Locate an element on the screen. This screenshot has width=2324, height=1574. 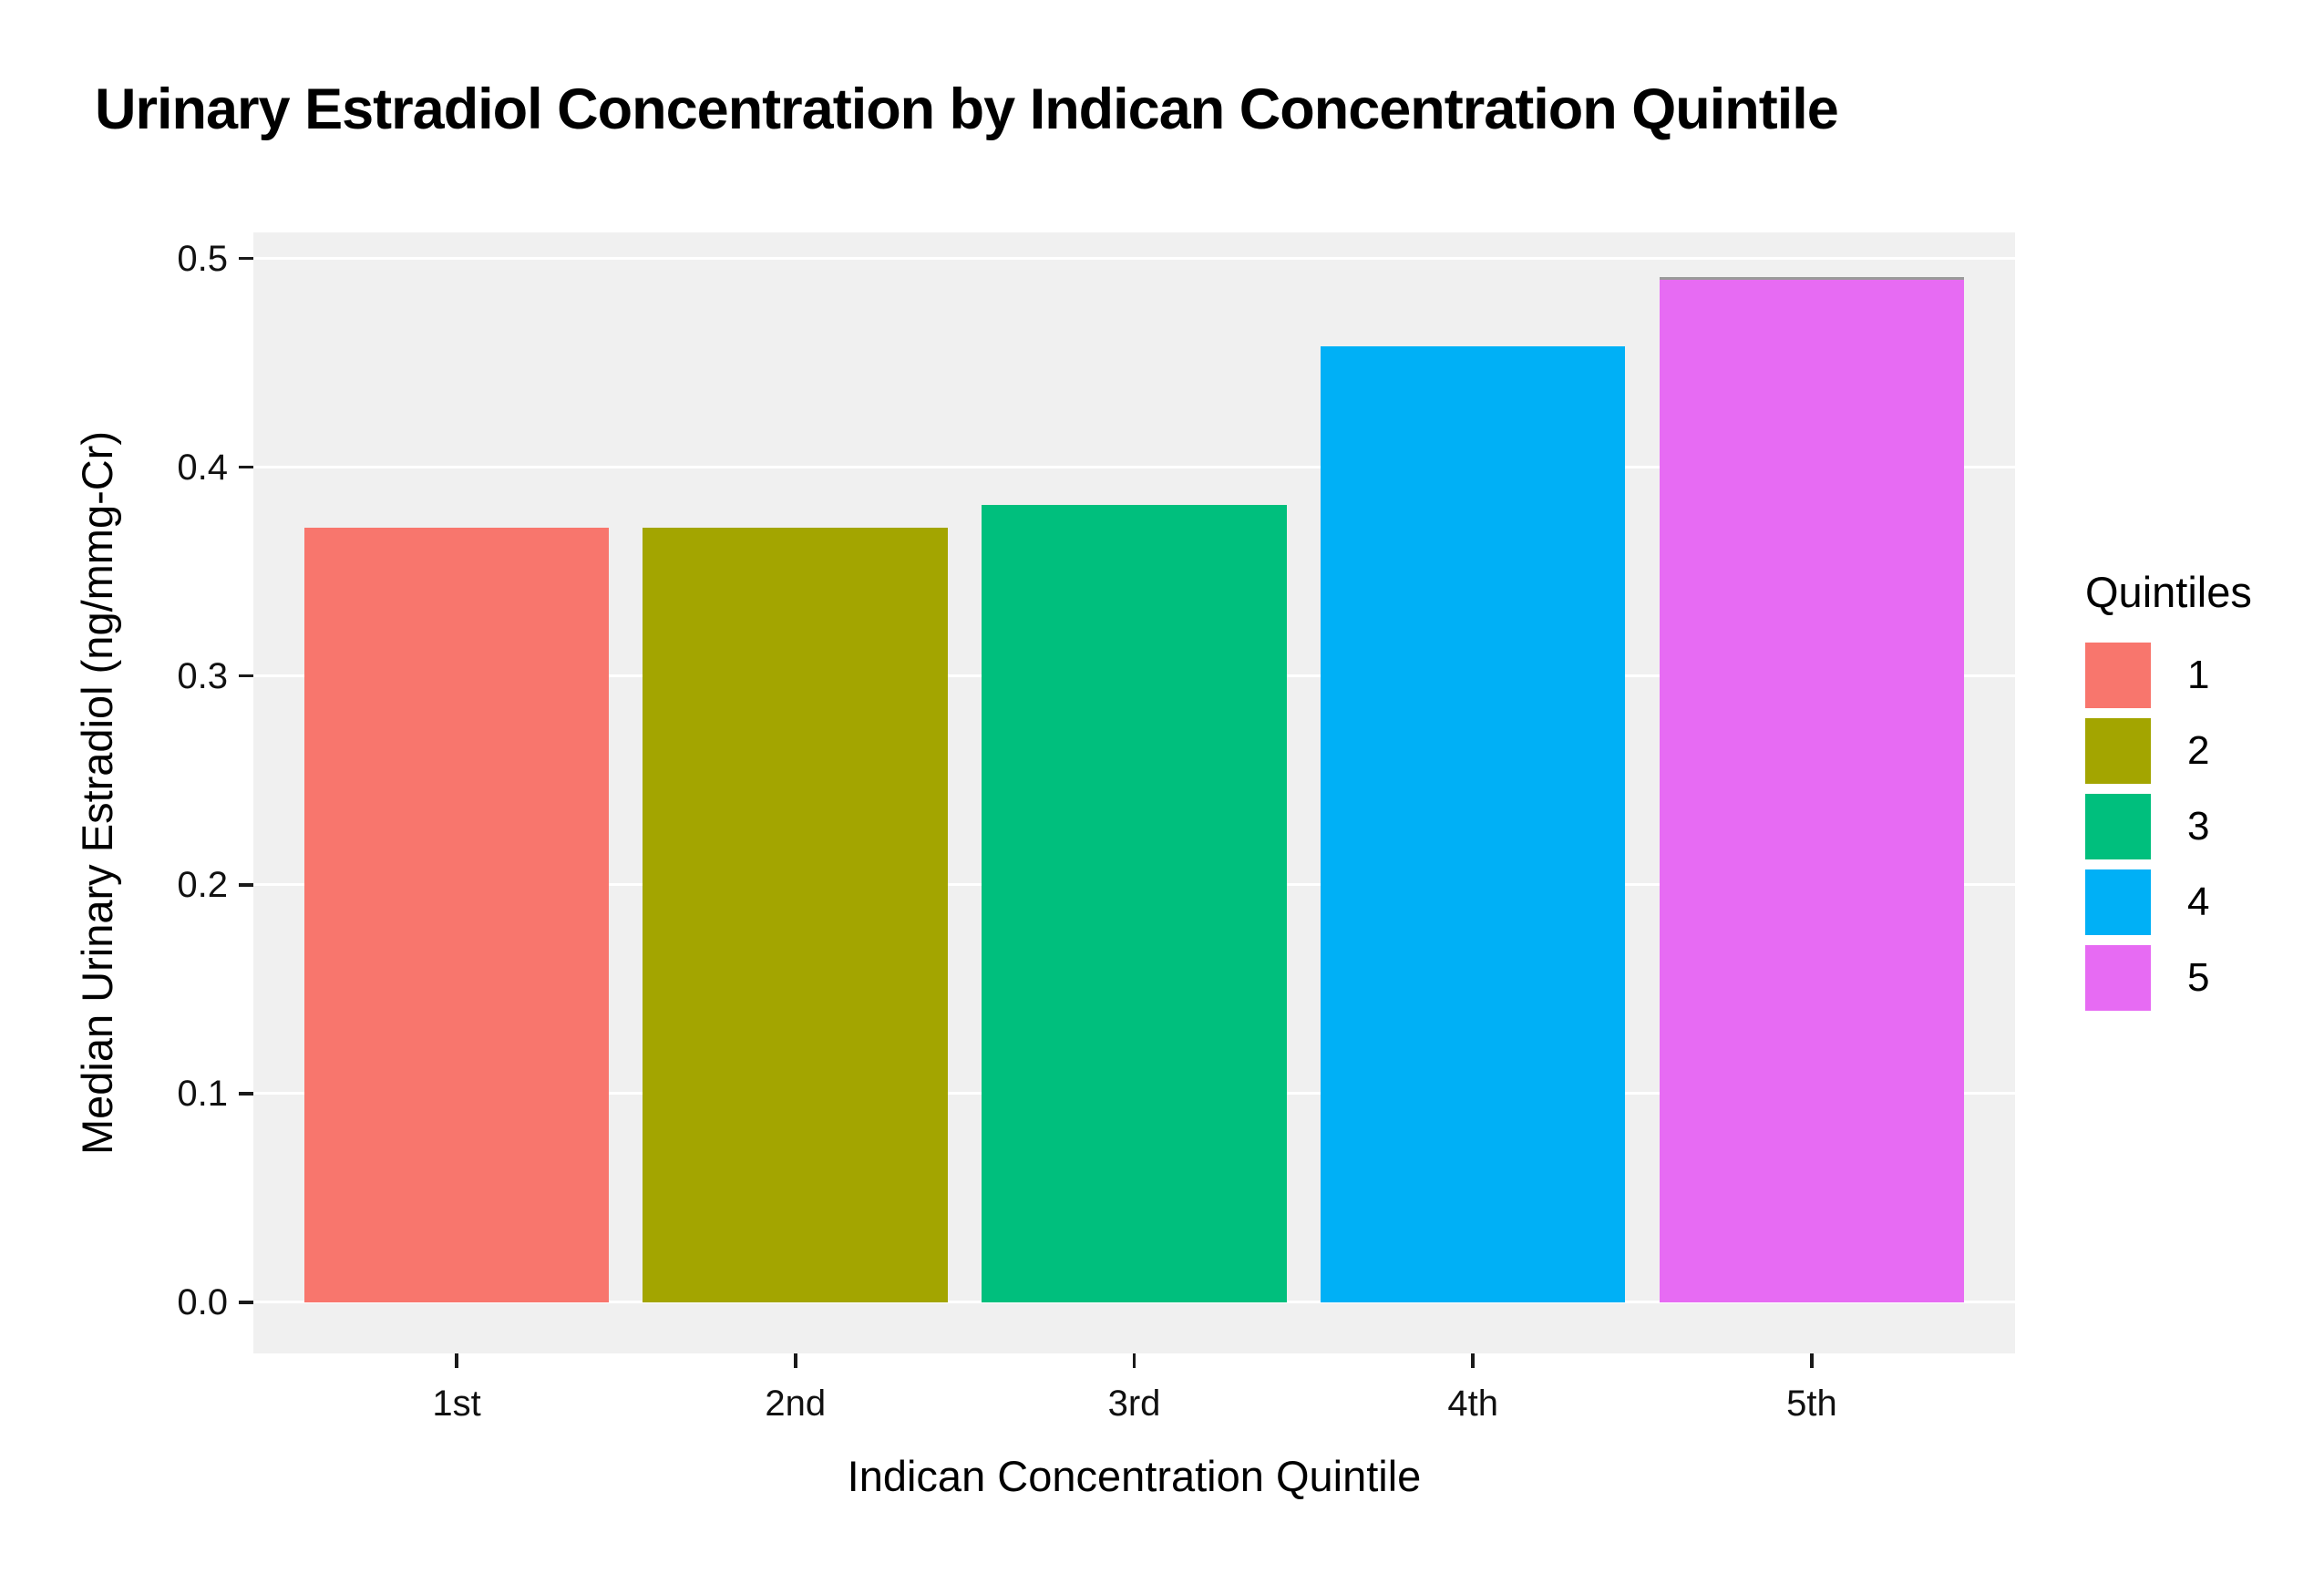
bar-4th is located at coordinates (1473, 823).